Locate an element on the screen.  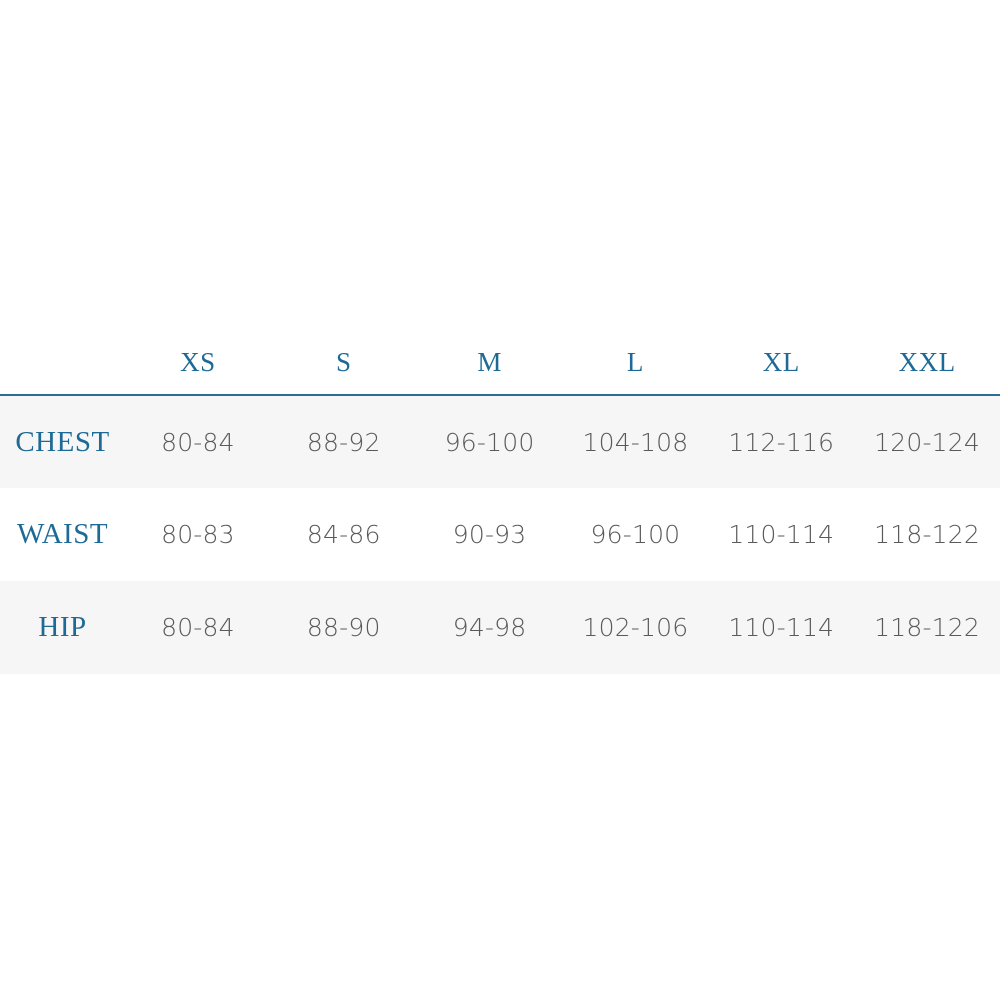
cell-waist-xl: 110-114 is located at coordinates (781, 534).